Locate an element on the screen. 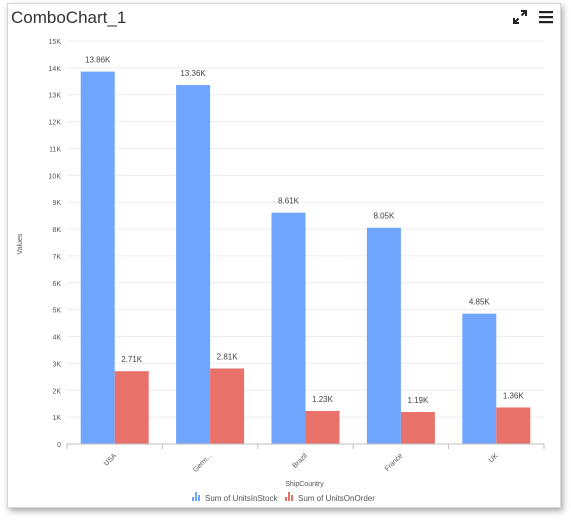 The image size is (571, 521). y-tick-label: 1K is located at coordinates (56, 418).